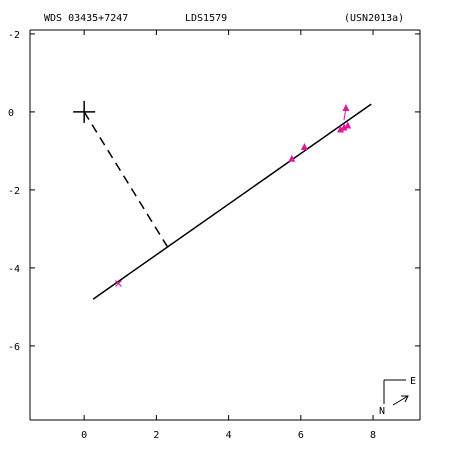 The height and width of the screenshot is (455, 450). Describe the element at coordinates (405, 399) in the screenshot. I see `compass-arrowhead` at that location.